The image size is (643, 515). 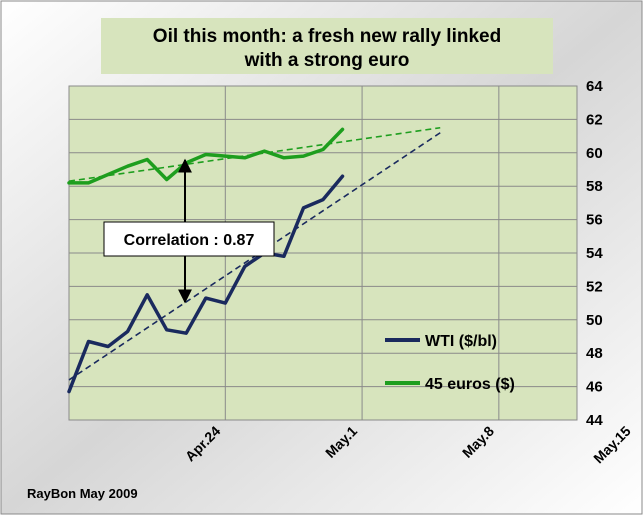 What do you see at coordinates (594, 119) in the screenshot?
I see `y-tick-label: 62` at bounding box center [594, 119].